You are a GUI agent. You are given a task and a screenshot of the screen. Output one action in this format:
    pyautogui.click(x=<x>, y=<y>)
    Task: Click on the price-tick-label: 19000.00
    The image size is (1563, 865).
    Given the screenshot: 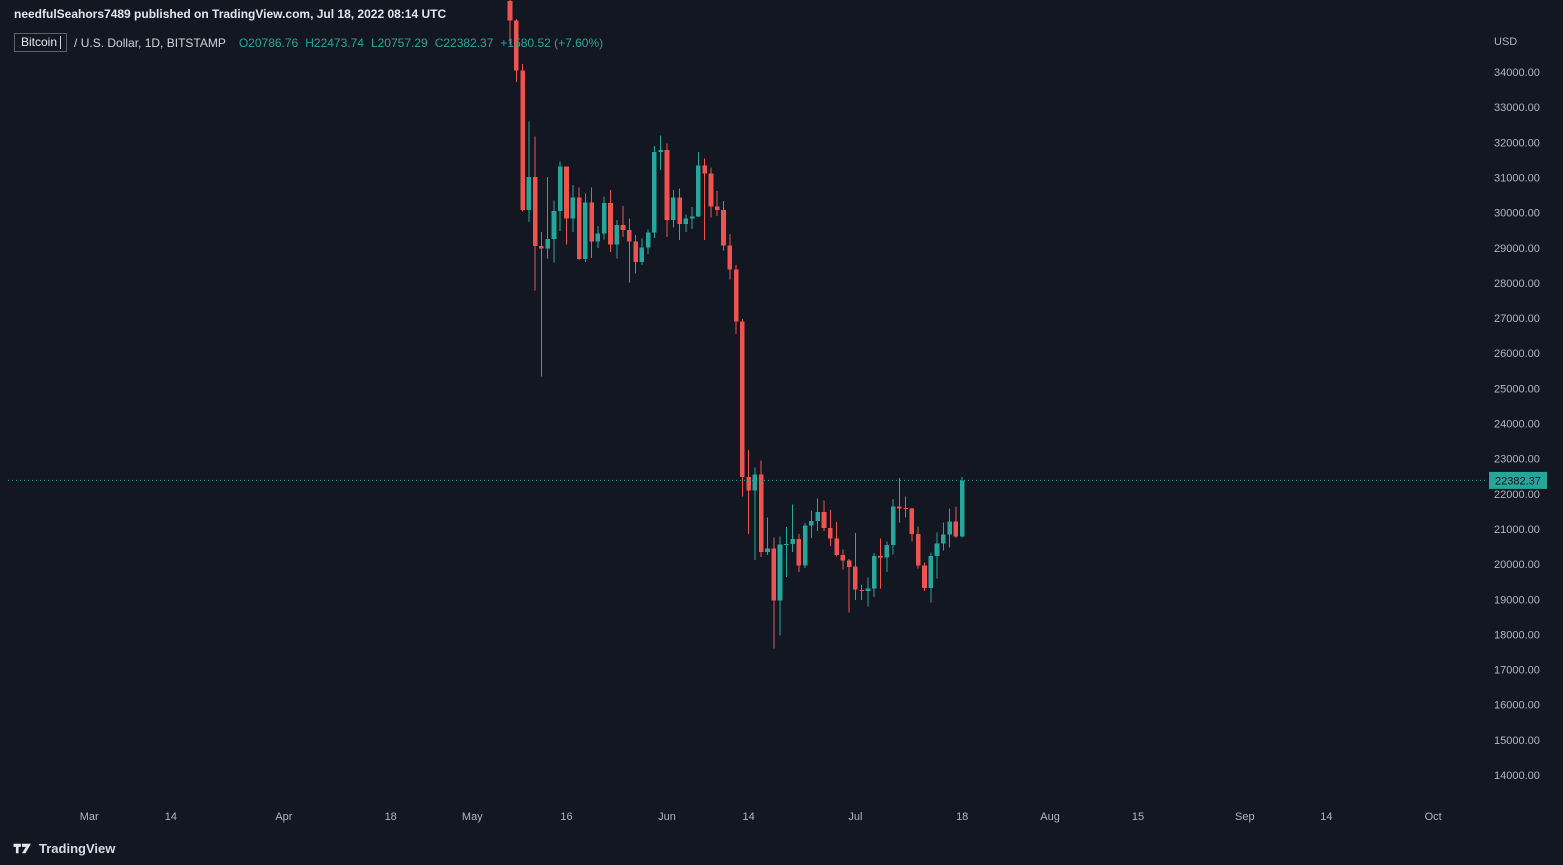 What is the action you would take?
    pyautogui.click(x=1517, y=600)
    